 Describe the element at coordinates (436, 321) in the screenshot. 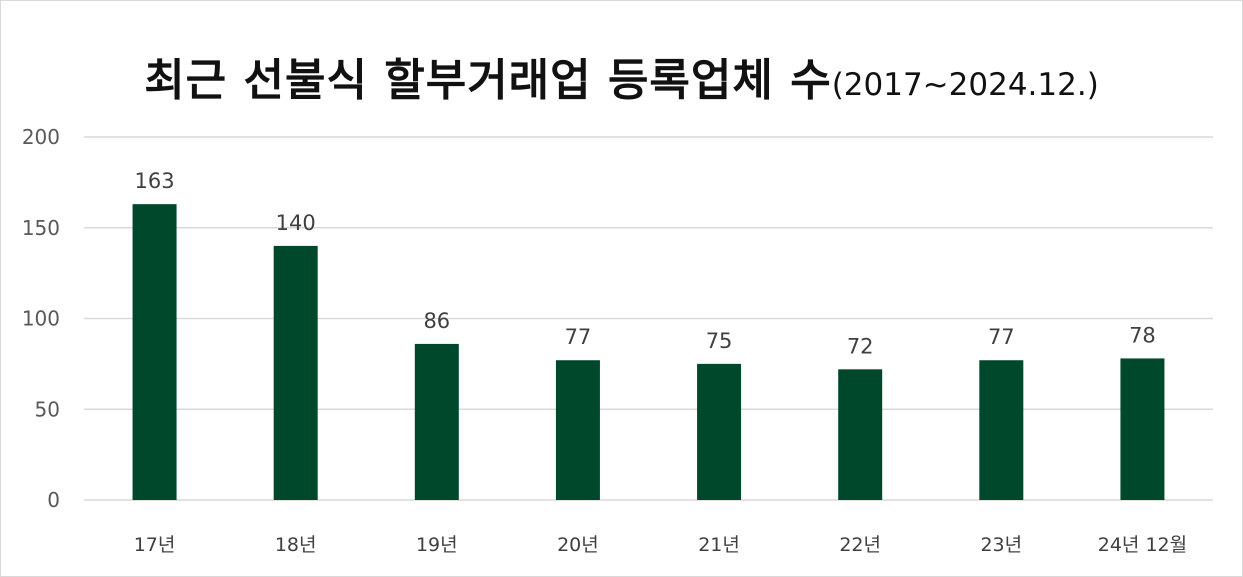

I see `data-label: 86` at that location.